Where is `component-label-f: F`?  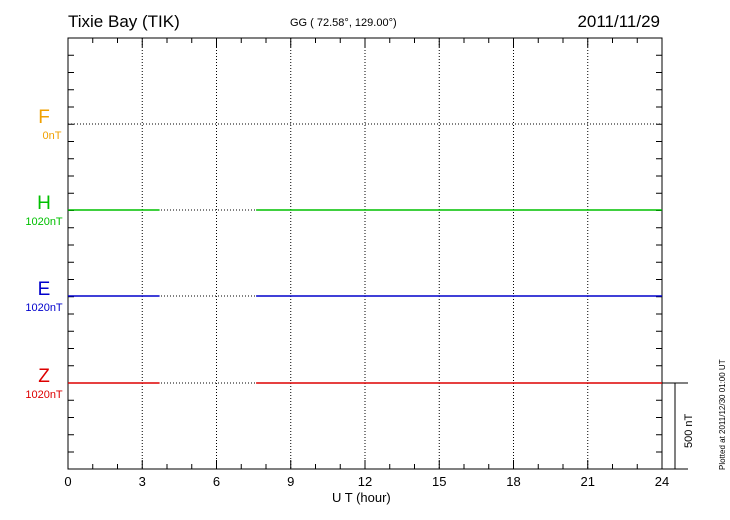
component-label-f: F is located at coordinates (44, 117).